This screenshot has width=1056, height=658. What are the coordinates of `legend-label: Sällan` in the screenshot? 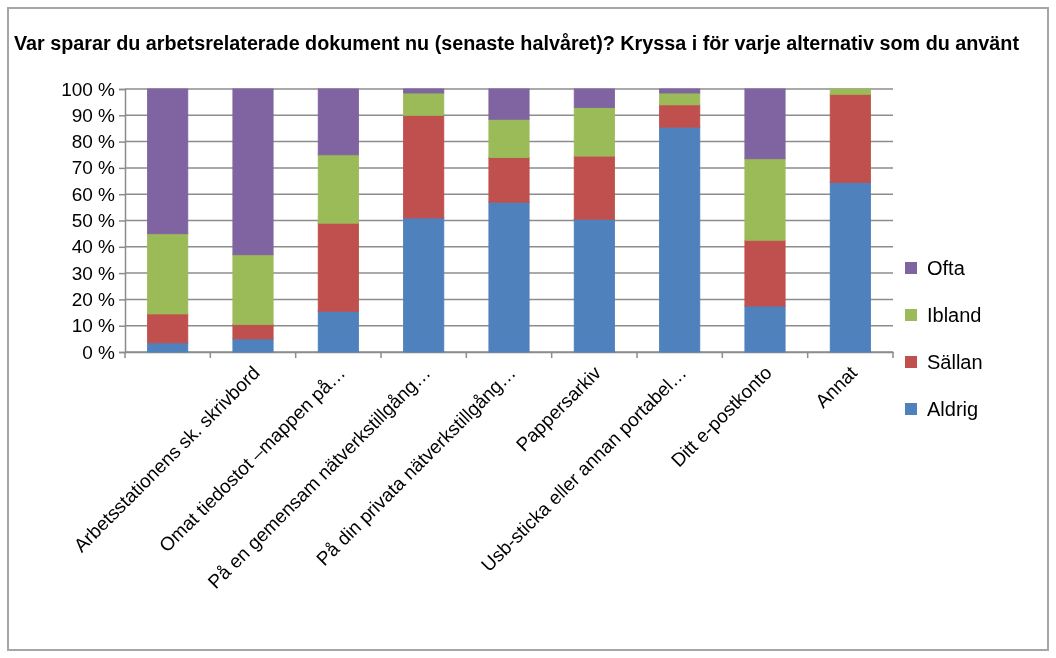 It's located at (955, 362).